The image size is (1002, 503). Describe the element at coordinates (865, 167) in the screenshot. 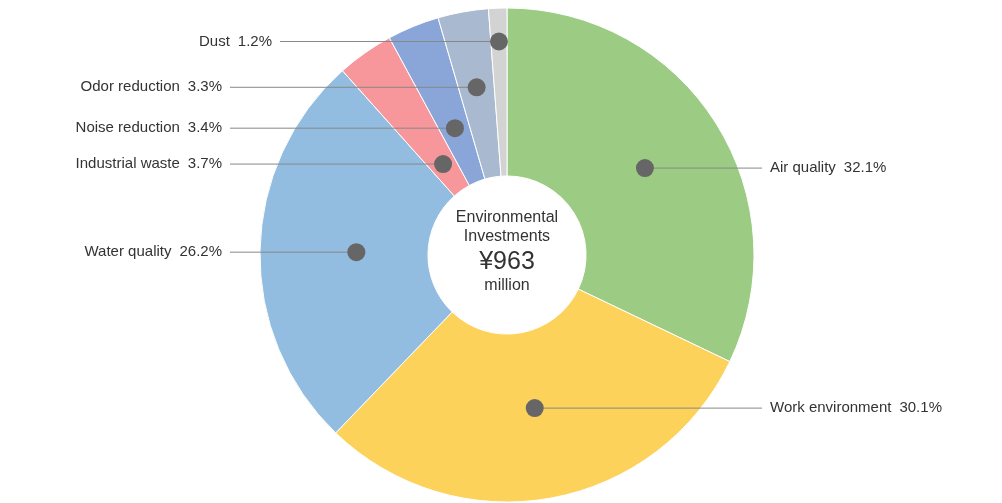

I see `data-label: 32.1%` at that location.